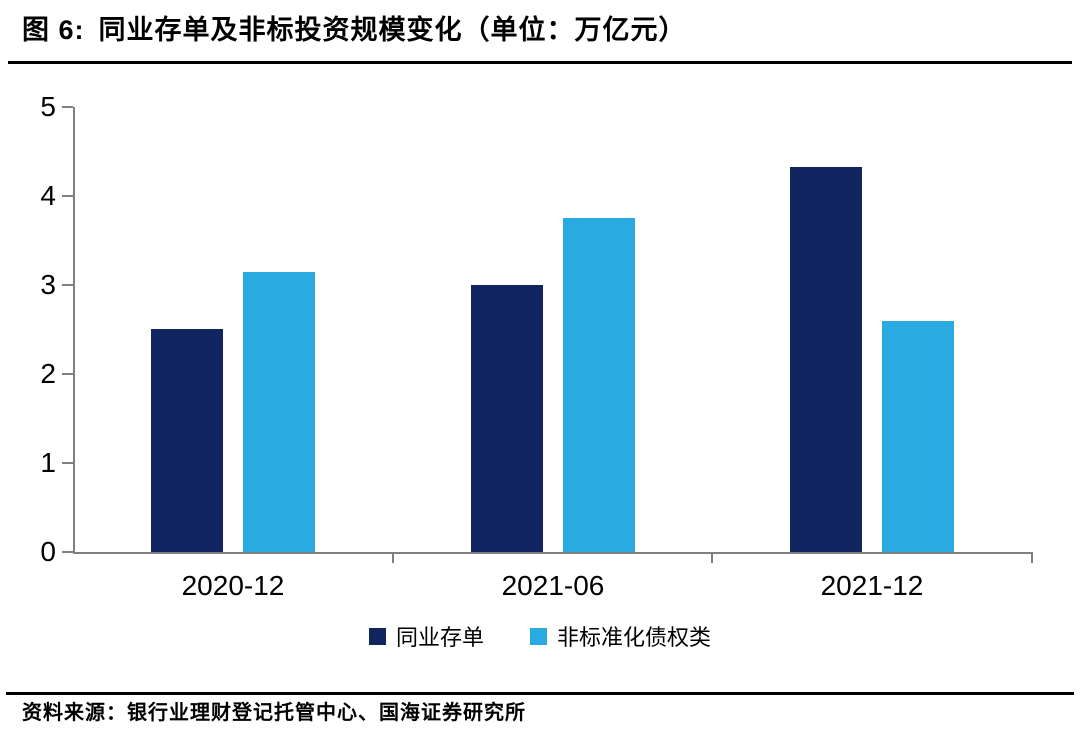 This screenshot has height=731, width=1080. What do you see at coordinates (48, 195) in the screenshot?
I see `y-tick-label: 4` at bounding box center [48, 195].